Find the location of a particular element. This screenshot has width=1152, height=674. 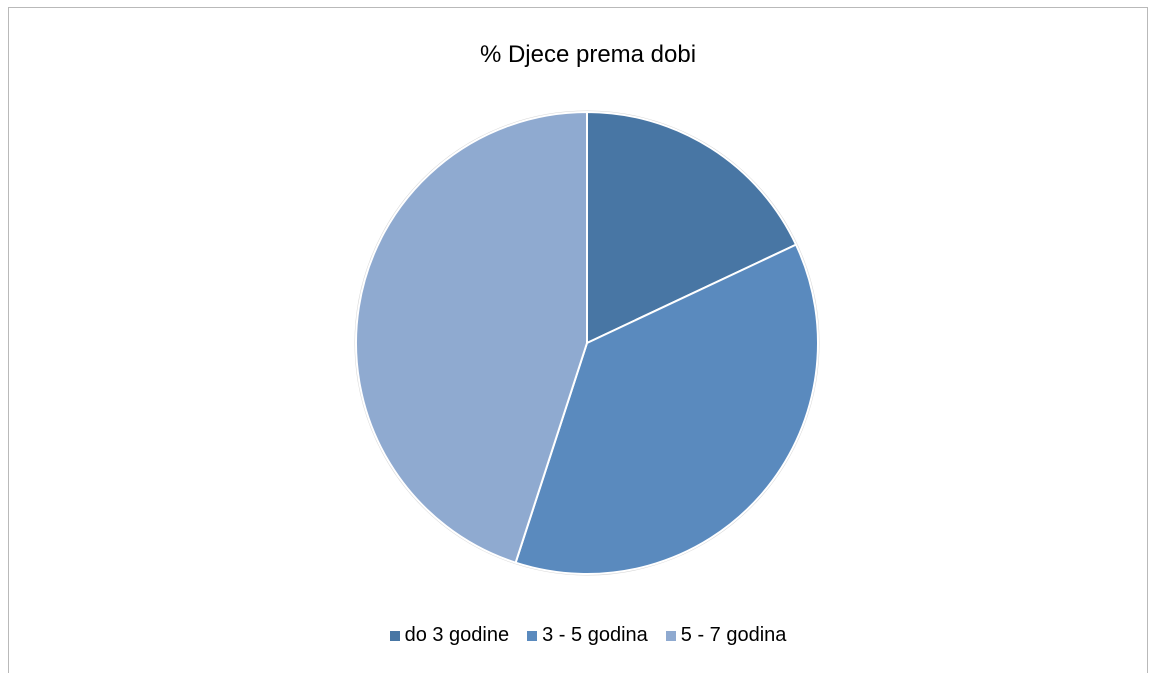

chart-title: % Djece prema dobi is located at coordinates (588, 54).